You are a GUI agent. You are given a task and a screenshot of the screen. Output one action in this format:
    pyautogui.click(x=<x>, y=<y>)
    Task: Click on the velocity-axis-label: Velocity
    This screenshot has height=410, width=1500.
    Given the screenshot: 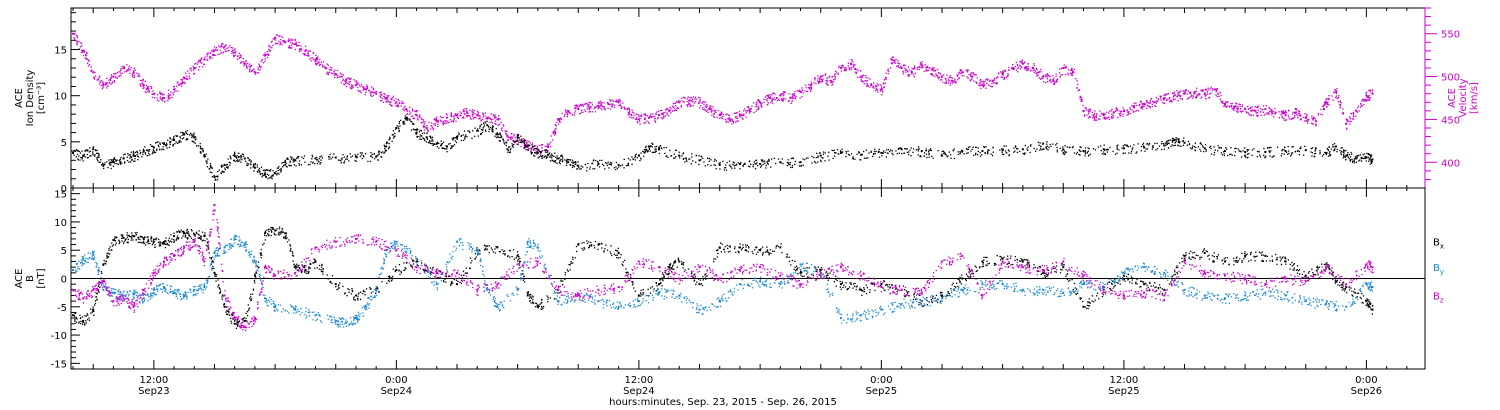 What is the action you would take?
    pyautogui.click(x=1463, y=97)
    